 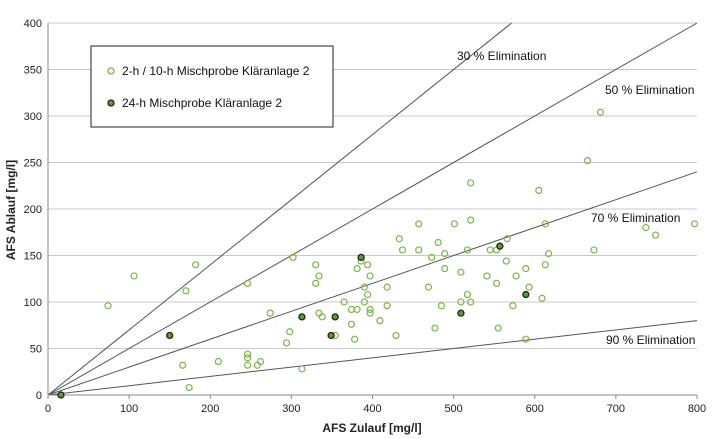 What do you see at coordinates (453, 409) in the screenshot?
I see `x-tick-label: 500` at bounding box center [453, 409].